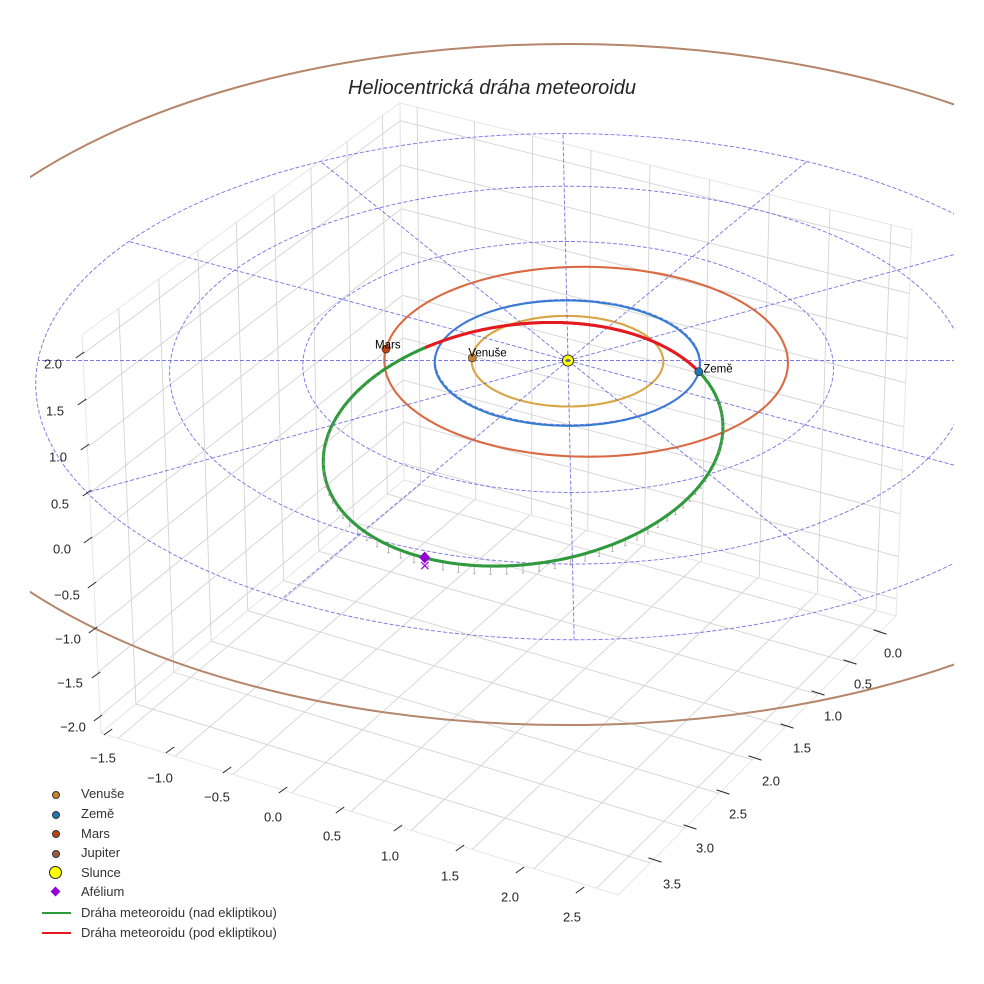 The height and width of the screenshot is (984, 984). What do you see at coordinates (196, 814) in the screenshot?
I see `legend-item-zeme: Země` at bounding box center [196, 814].